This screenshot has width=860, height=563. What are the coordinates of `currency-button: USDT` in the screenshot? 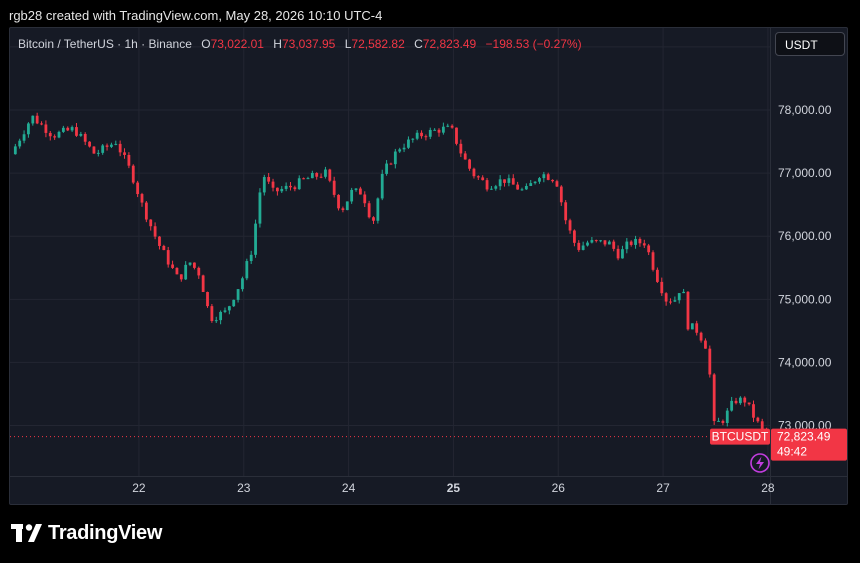 It's located at (810, 44).